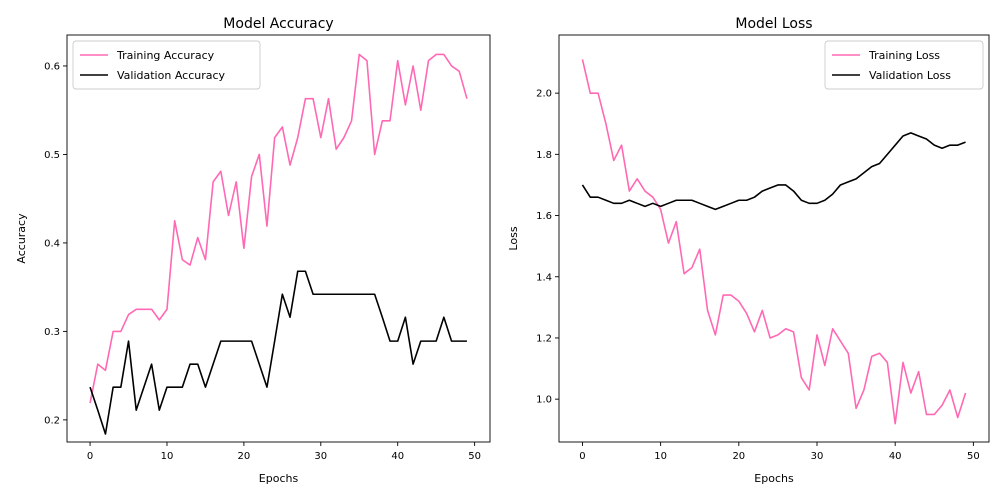  I want to click on y-tick-label: 1.0, so click(544, 400).